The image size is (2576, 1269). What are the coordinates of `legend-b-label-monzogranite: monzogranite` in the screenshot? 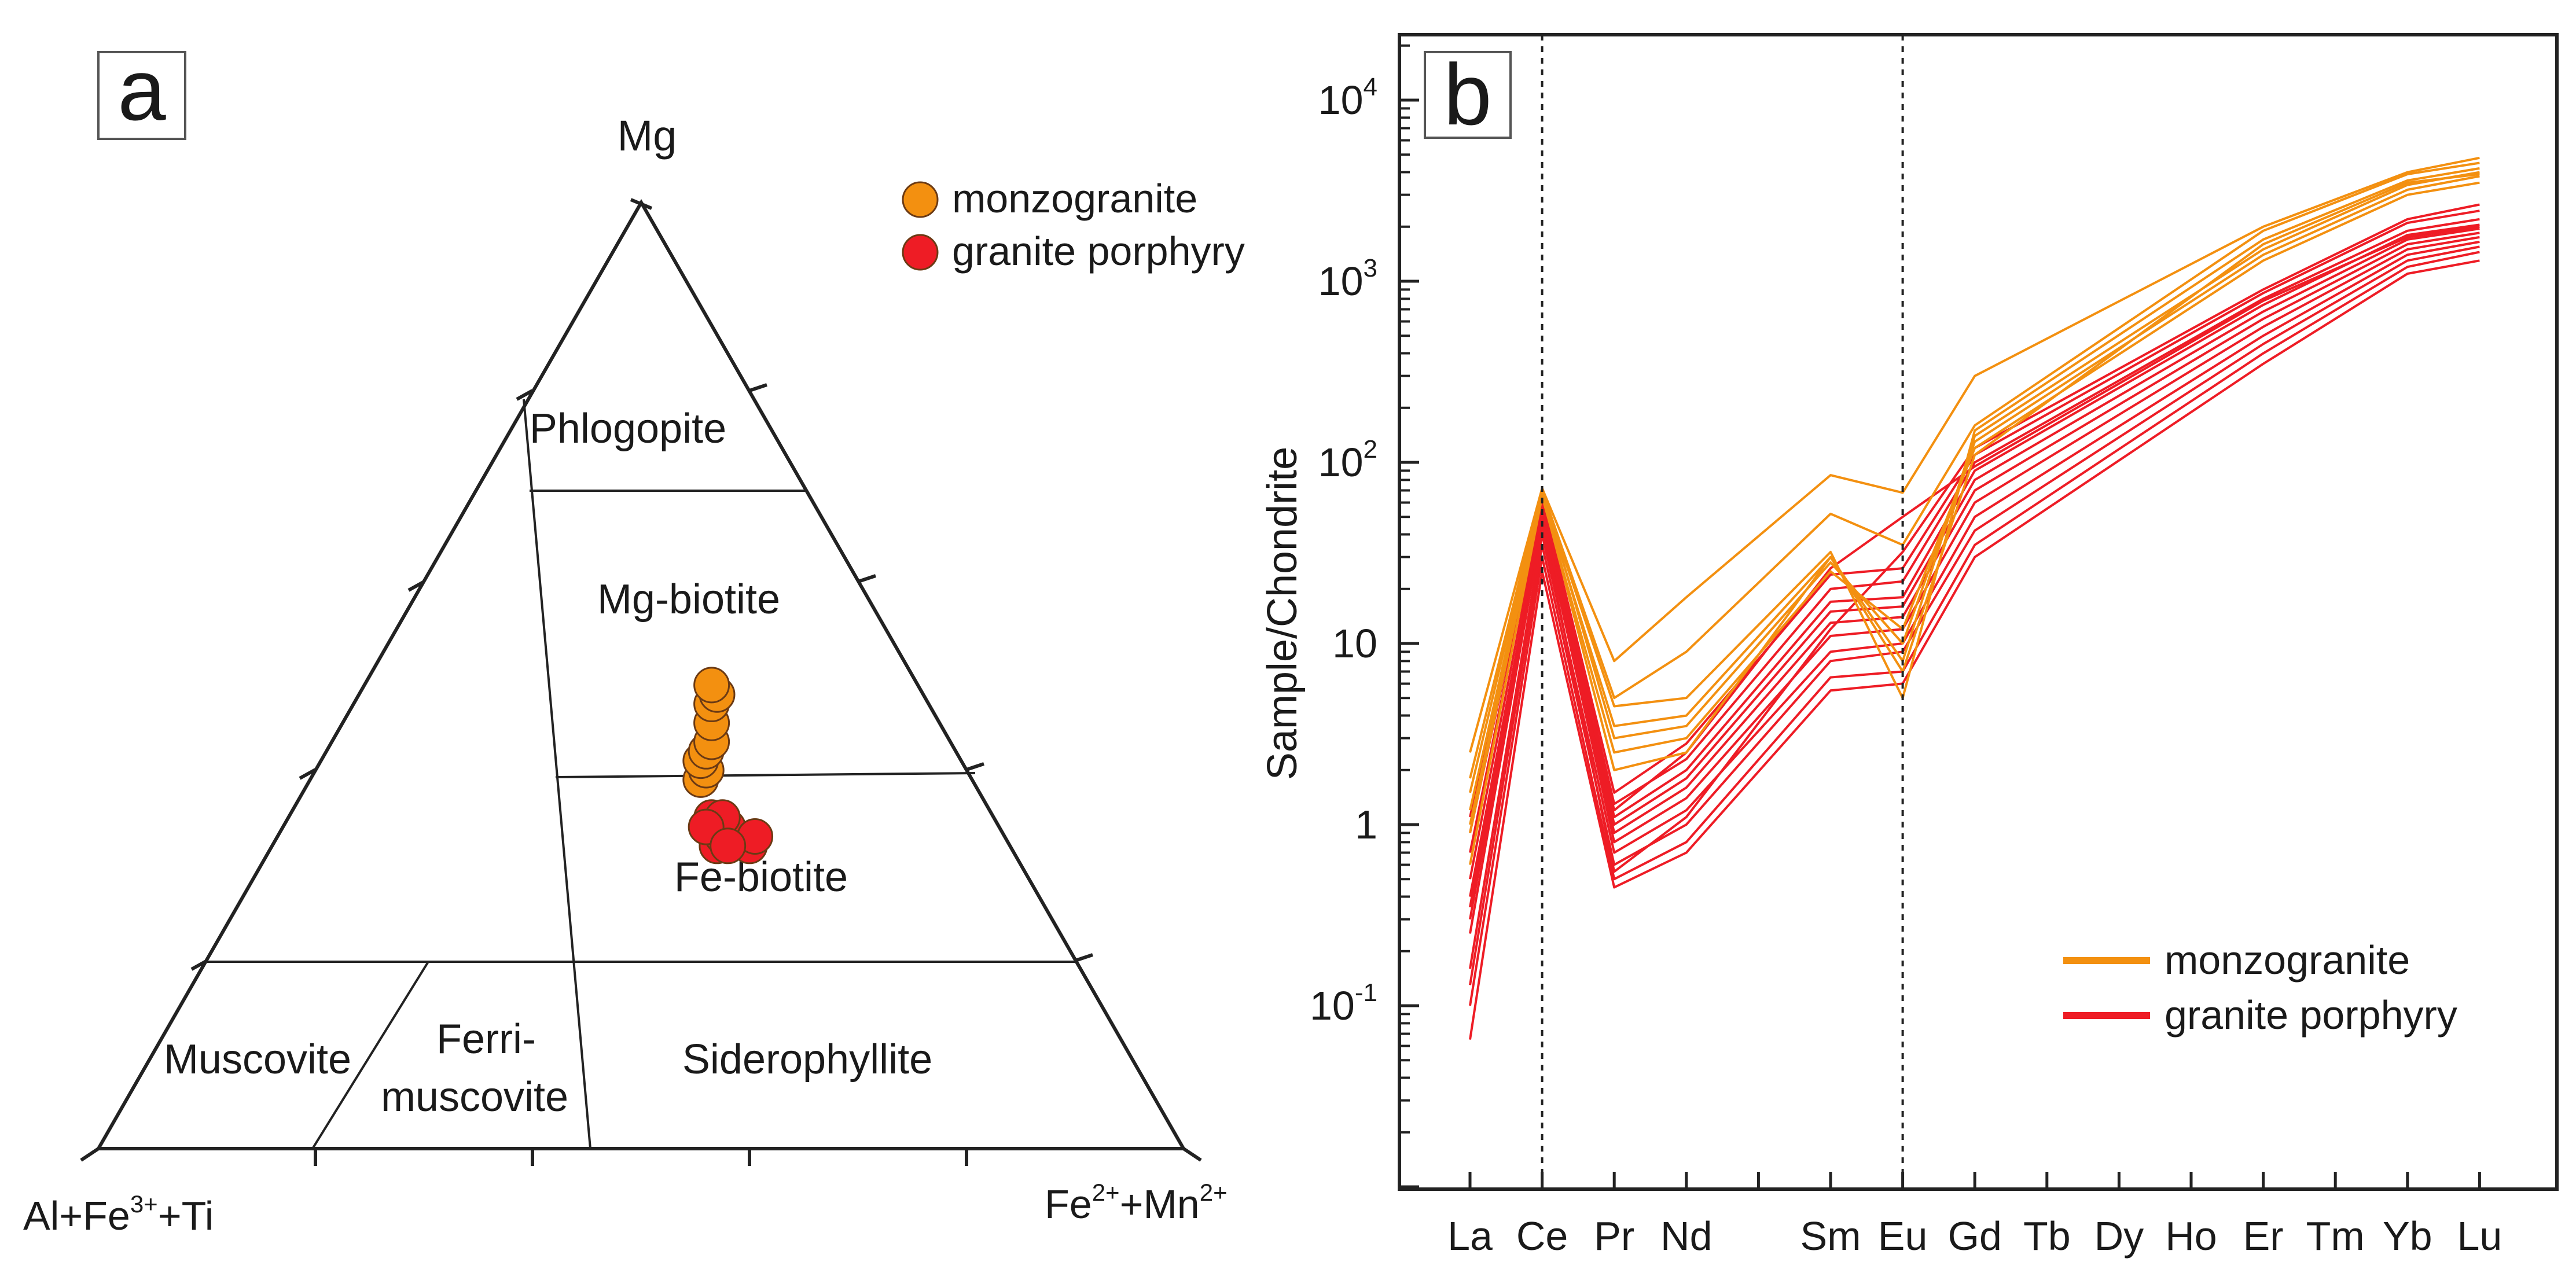 It's located at (2287, 960).